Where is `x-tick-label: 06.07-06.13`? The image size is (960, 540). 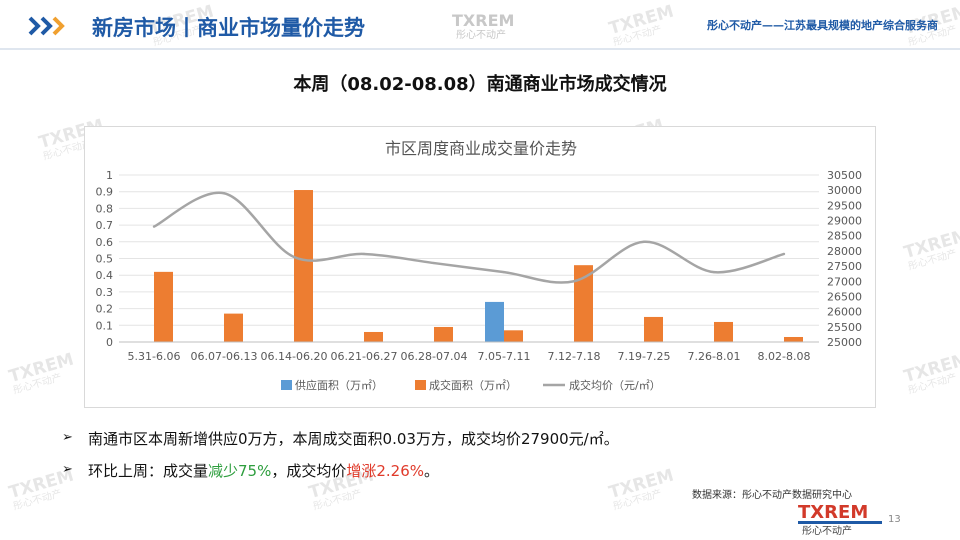 x-tick-label: 06.07-06.13 is located at coordinates (224, 356).